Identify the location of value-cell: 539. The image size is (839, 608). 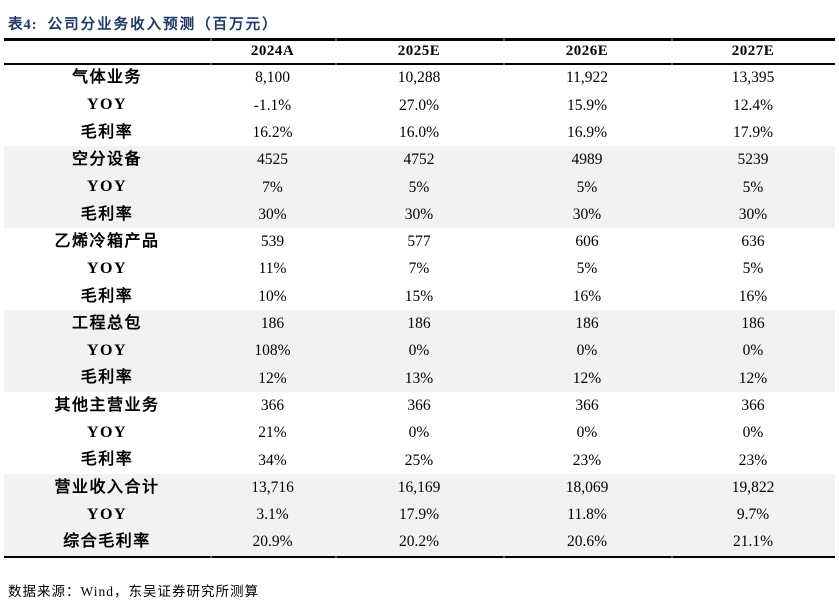
(272, 242).